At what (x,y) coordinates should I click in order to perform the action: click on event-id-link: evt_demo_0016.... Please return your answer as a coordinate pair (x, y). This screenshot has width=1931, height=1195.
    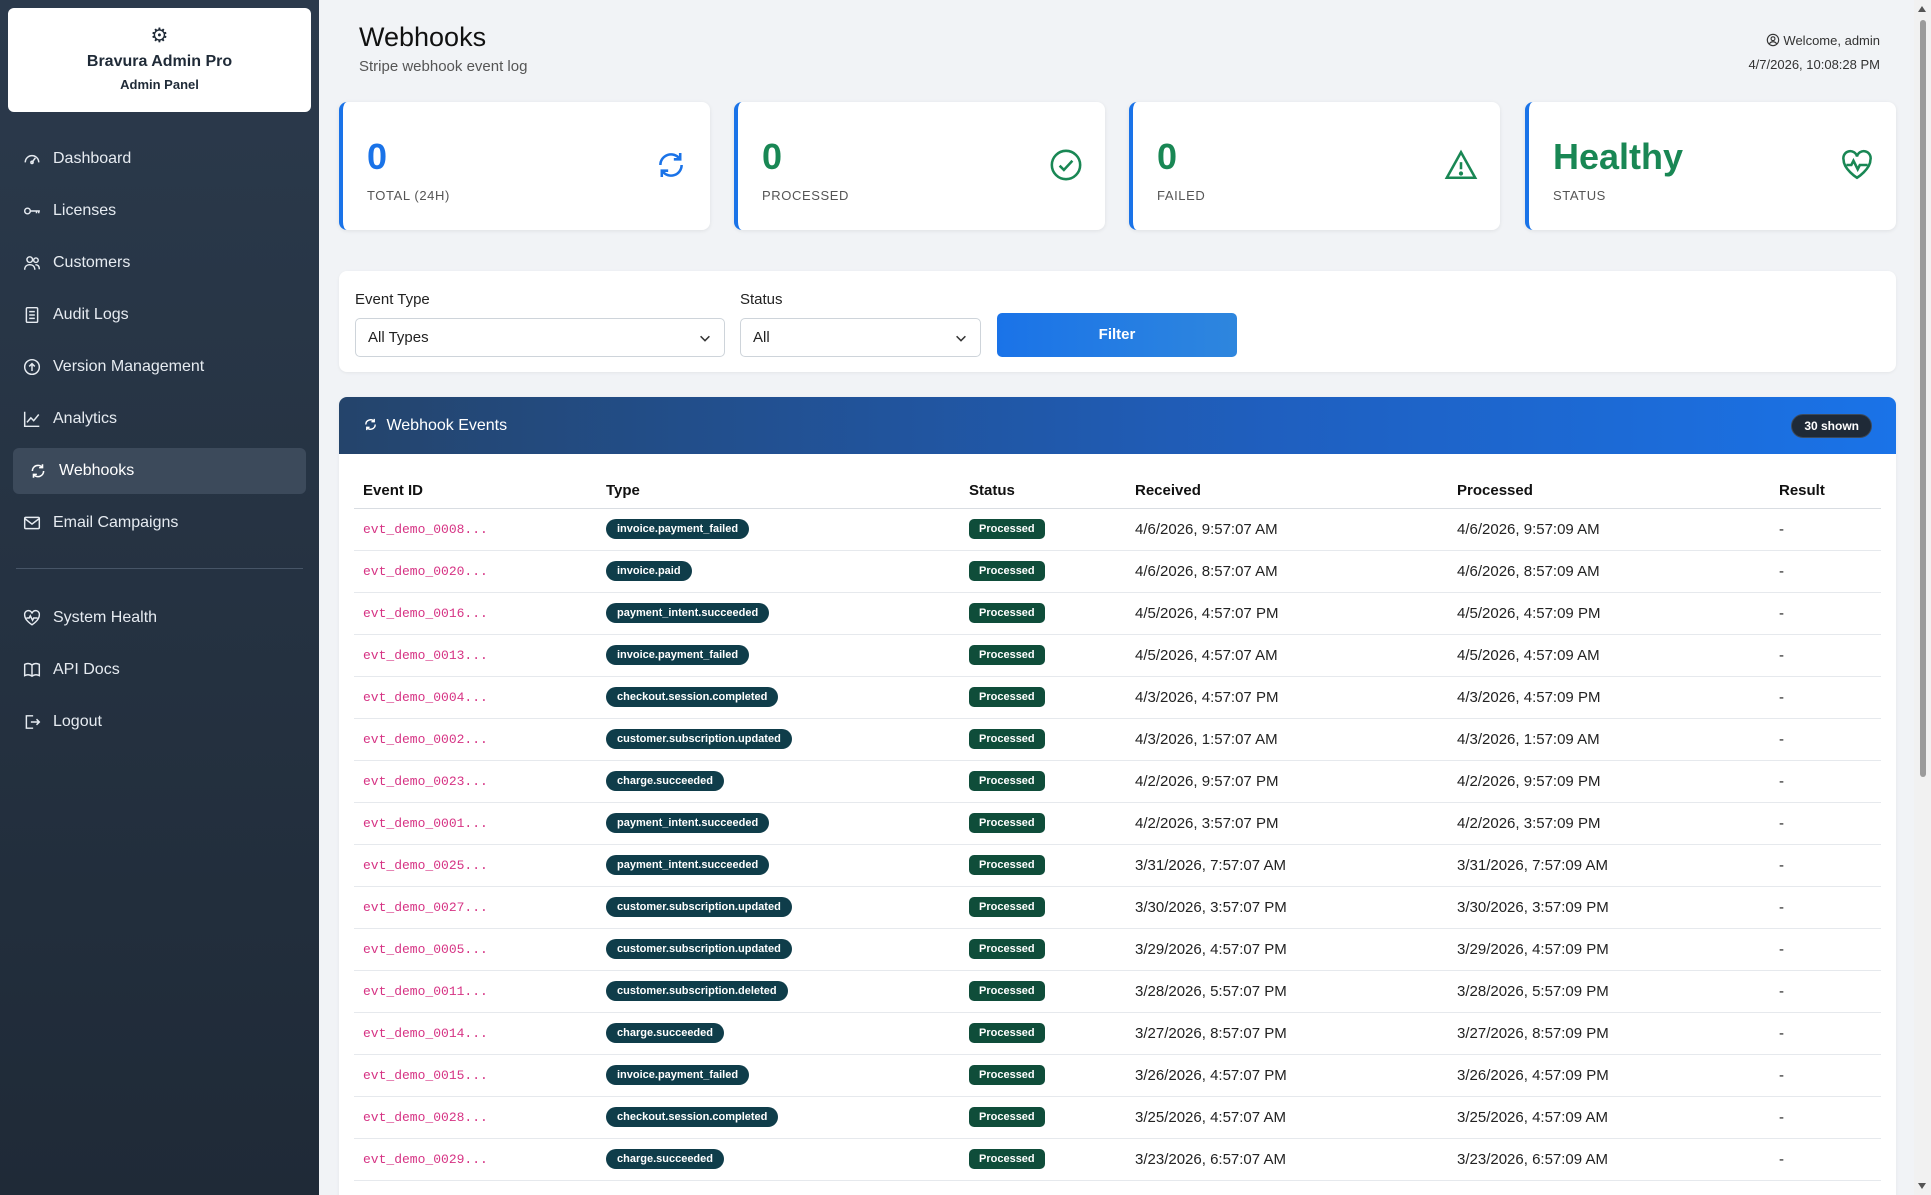
    Looking at the image, I should click on (475, 613).